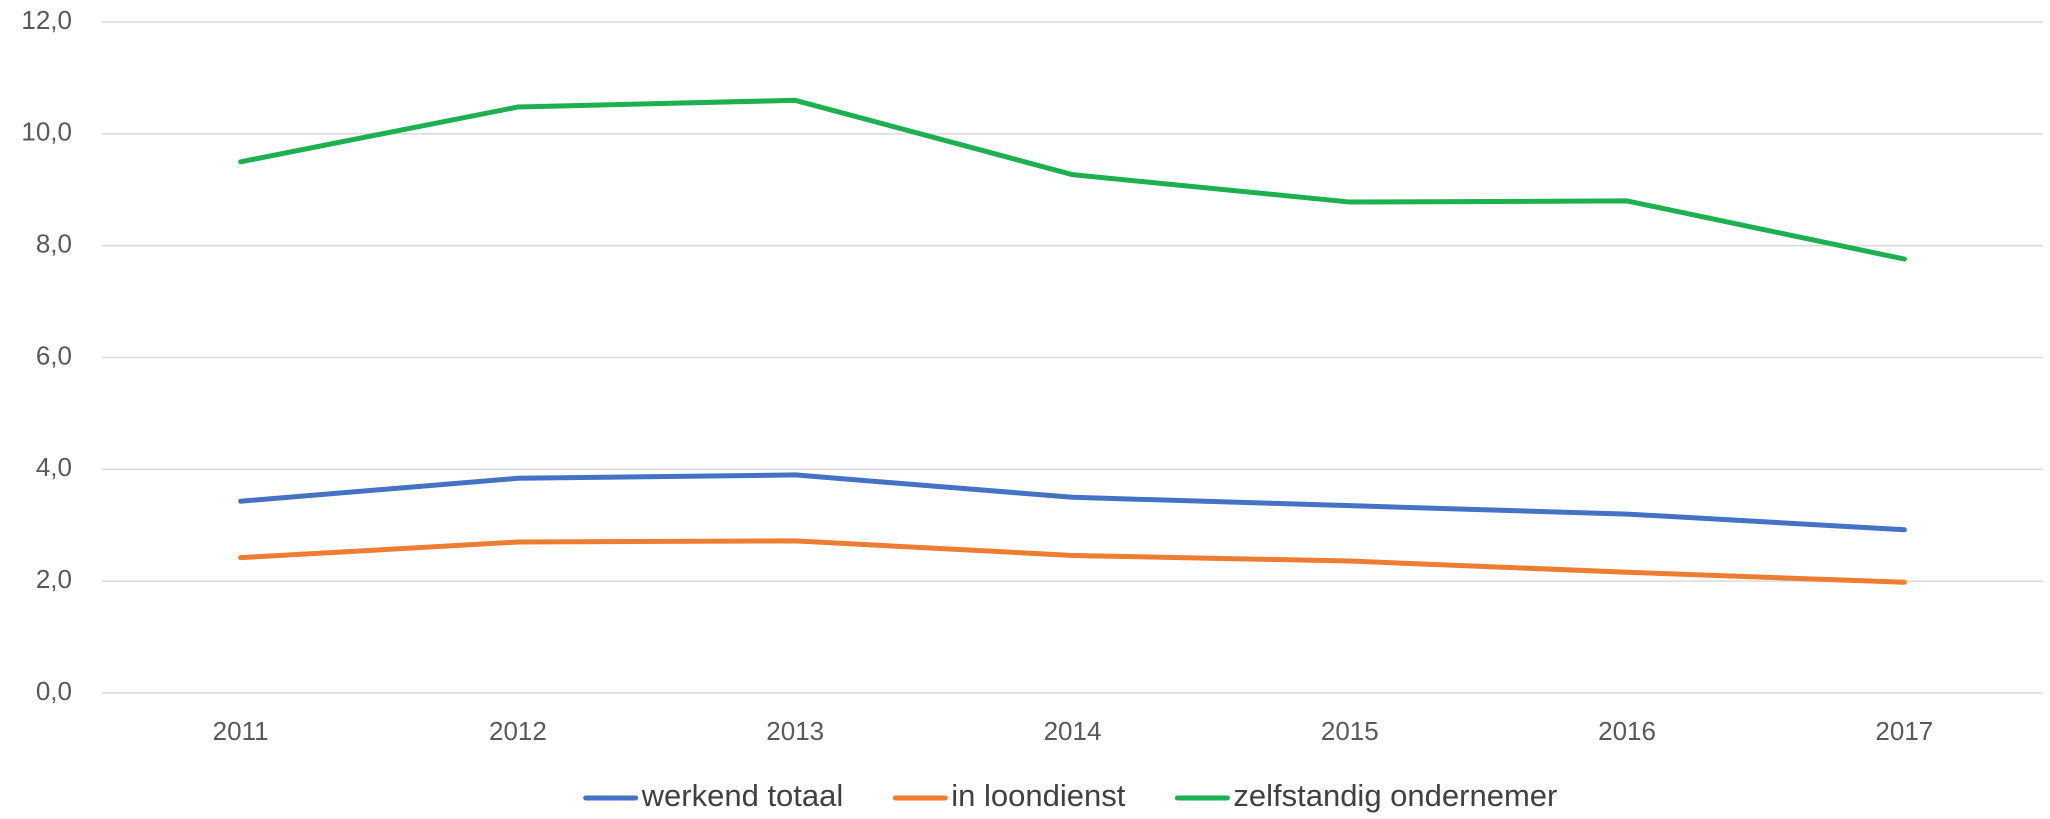 The width and height of the screenshot is (2050, 819). I want to click on y-tick-label: 0,0, so click(54, 691).